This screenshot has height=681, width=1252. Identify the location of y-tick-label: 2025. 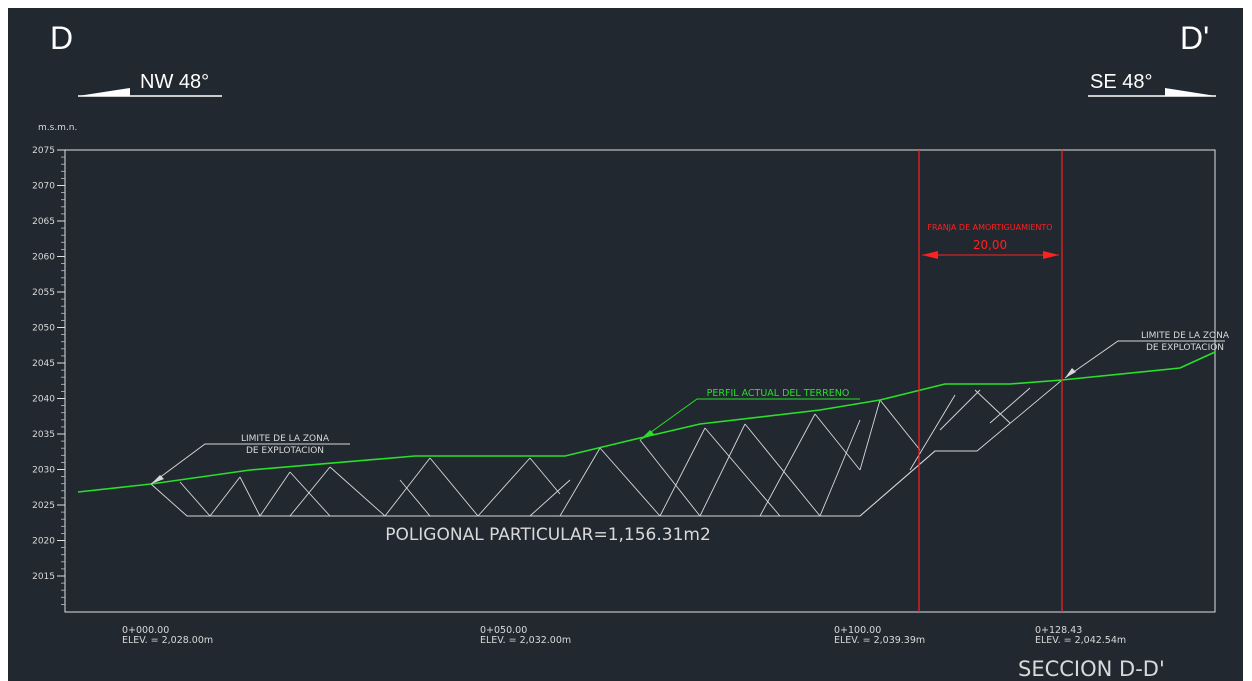
(43, 506).